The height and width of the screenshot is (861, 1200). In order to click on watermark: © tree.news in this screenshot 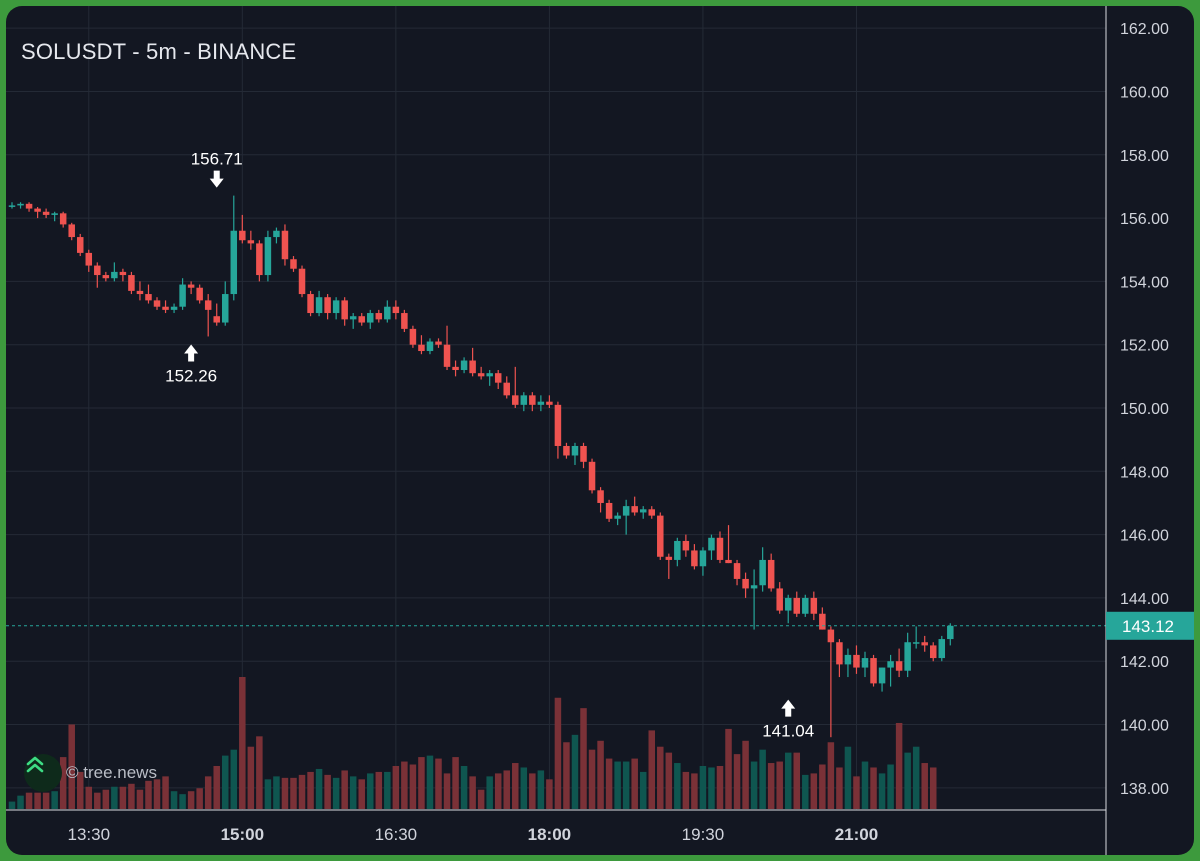, I will do `click(90, 773)`.